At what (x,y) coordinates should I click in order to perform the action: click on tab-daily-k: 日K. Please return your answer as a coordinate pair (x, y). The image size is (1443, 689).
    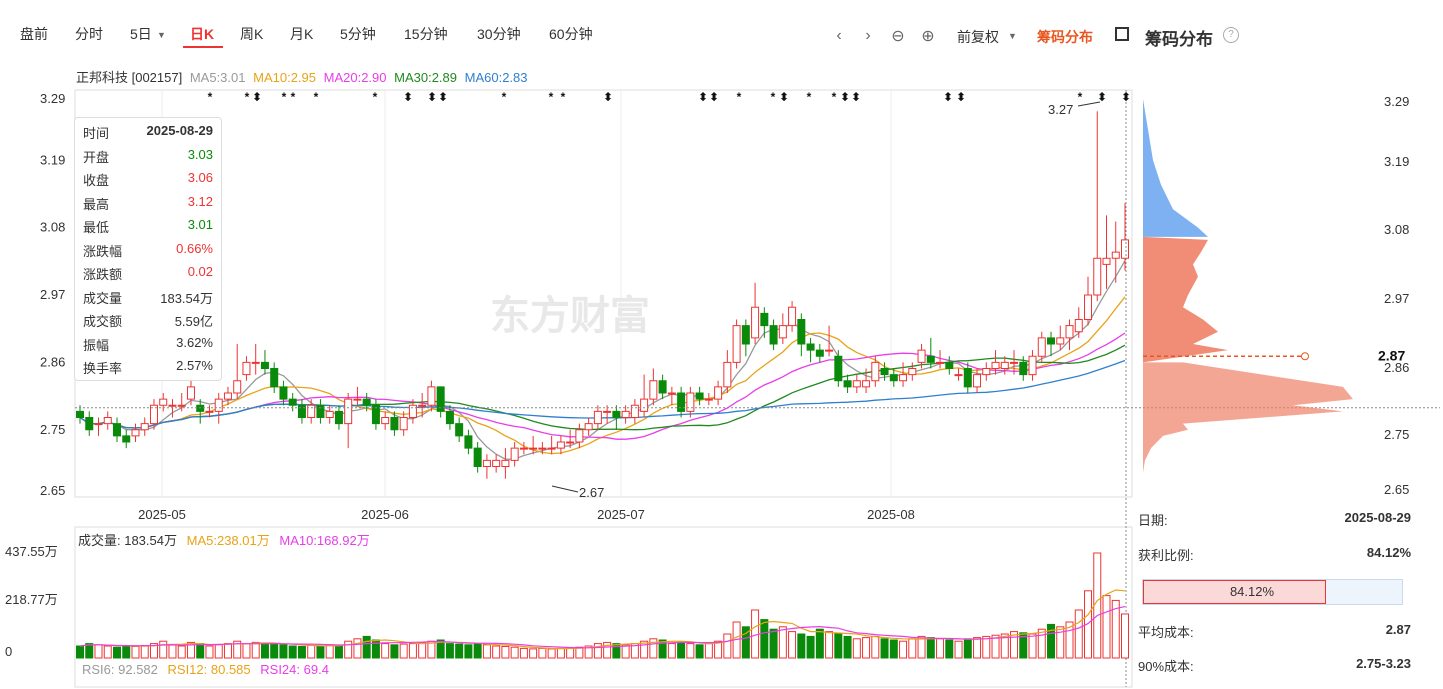
    Looking at the image, I should click on (202, 34).